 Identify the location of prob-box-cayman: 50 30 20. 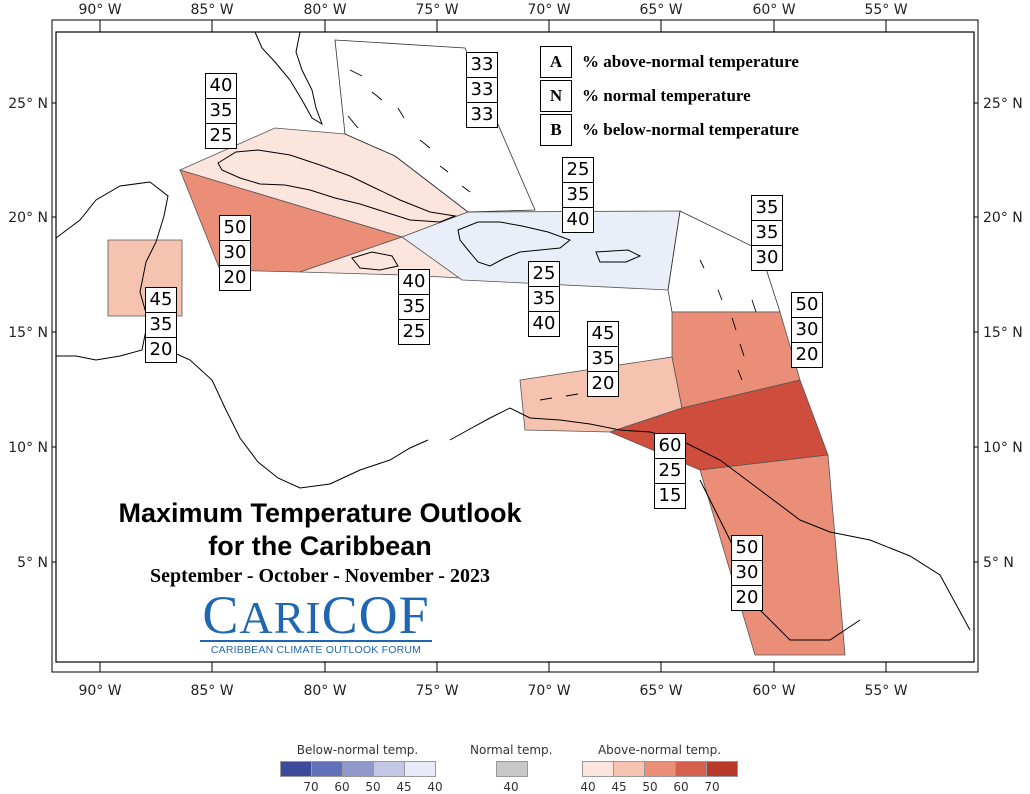
(235, 253).